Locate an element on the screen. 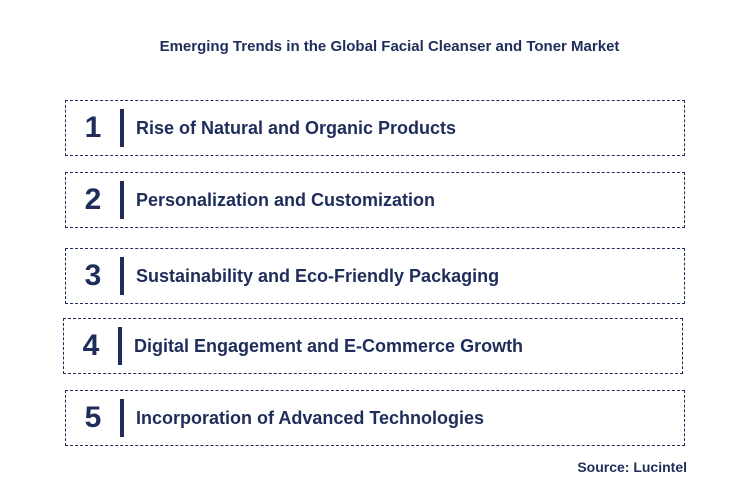 The width and height of the screenshot is (729, 492). trend-box-5: 5 Incorporation of Advanced Technologies is located at coordinates (375, 418).